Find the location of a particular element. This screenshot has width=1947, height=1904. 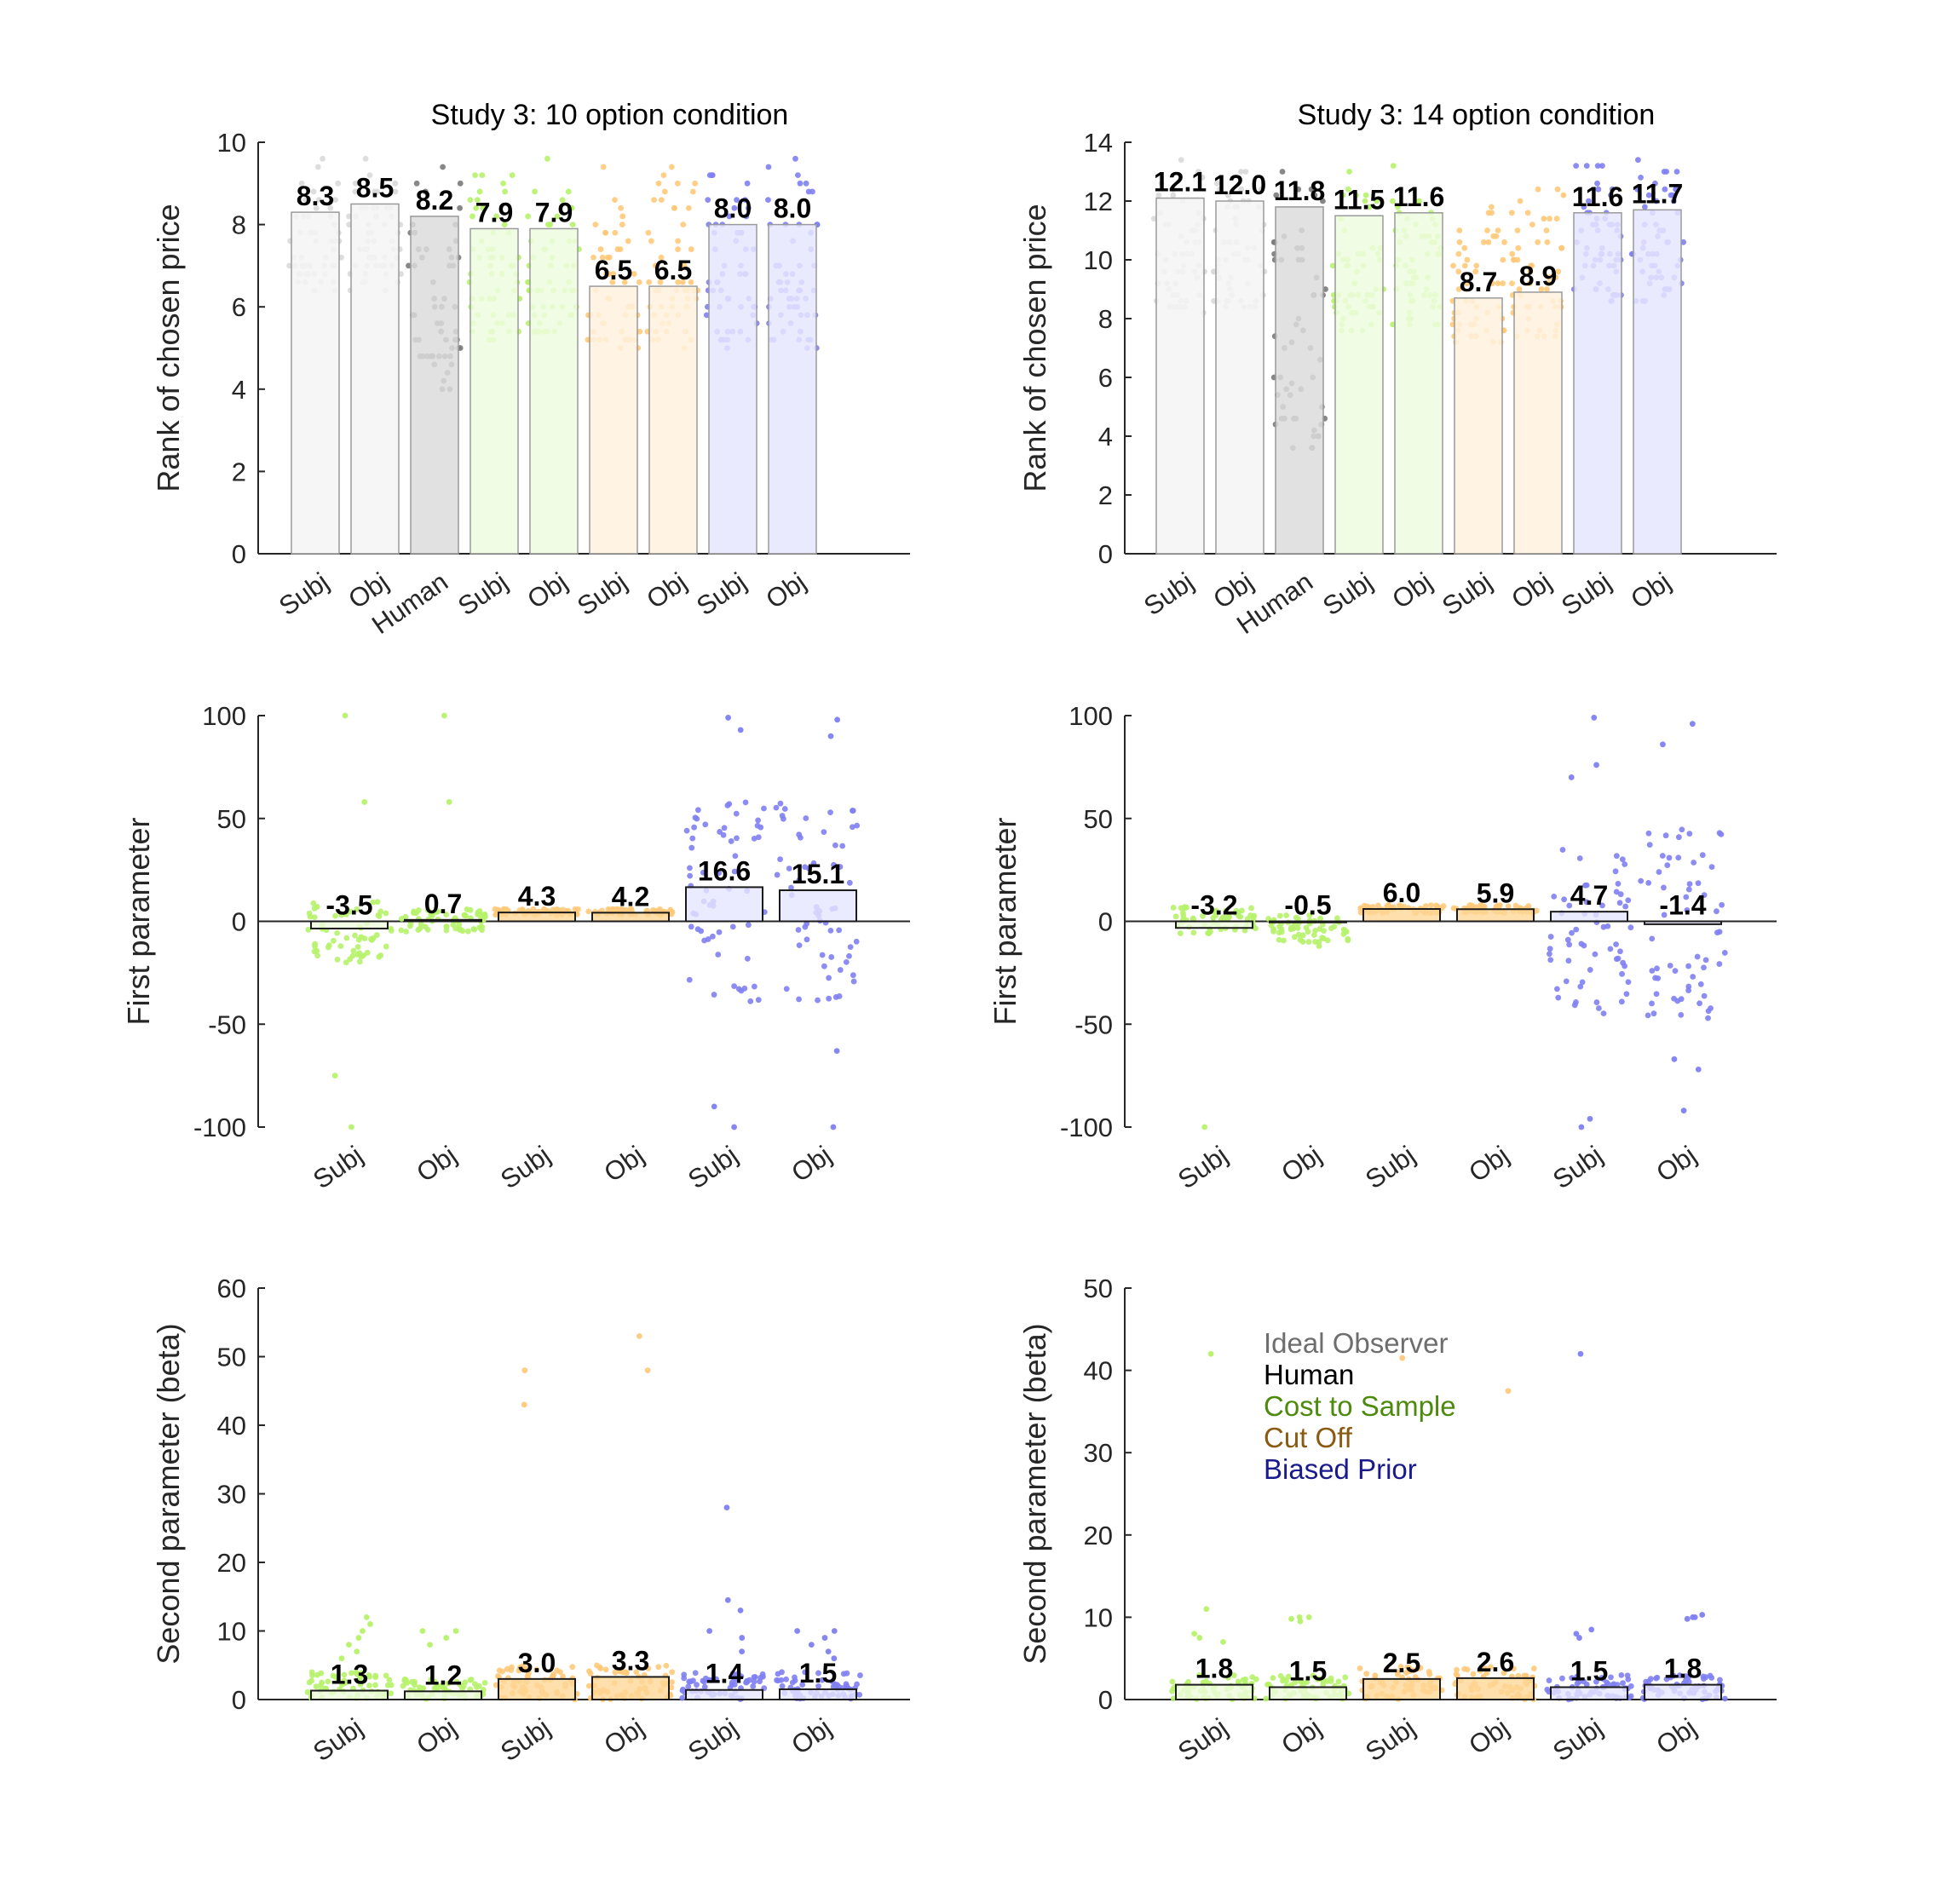

y-tick-label: 40 is located at coordinates (231, 1426).